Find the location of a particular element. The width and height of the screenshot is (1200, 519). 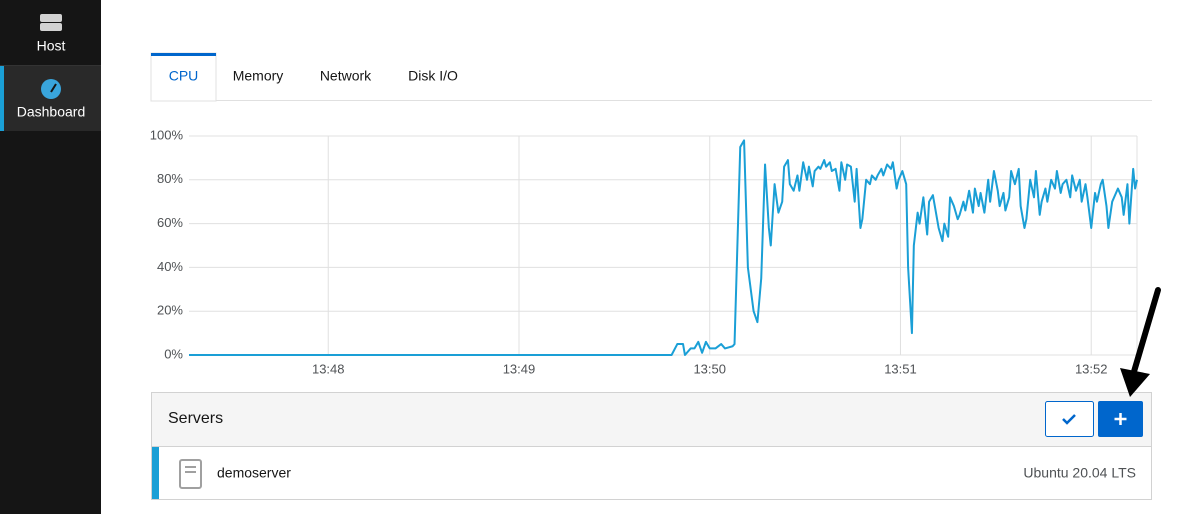

x-tick-label: 13:52 is located at coordinates (1091, 368).